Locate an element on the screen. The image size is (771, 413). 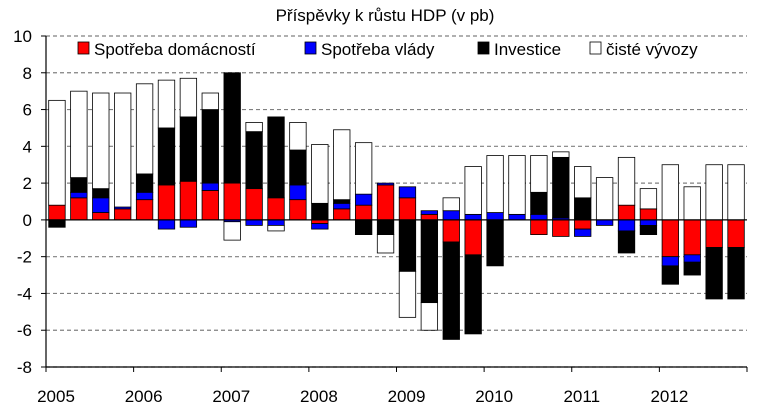
x-tick-labels: 2005 2006 2007 2008 2009 2010 2011 2012 is located at coordinates (362, 396).